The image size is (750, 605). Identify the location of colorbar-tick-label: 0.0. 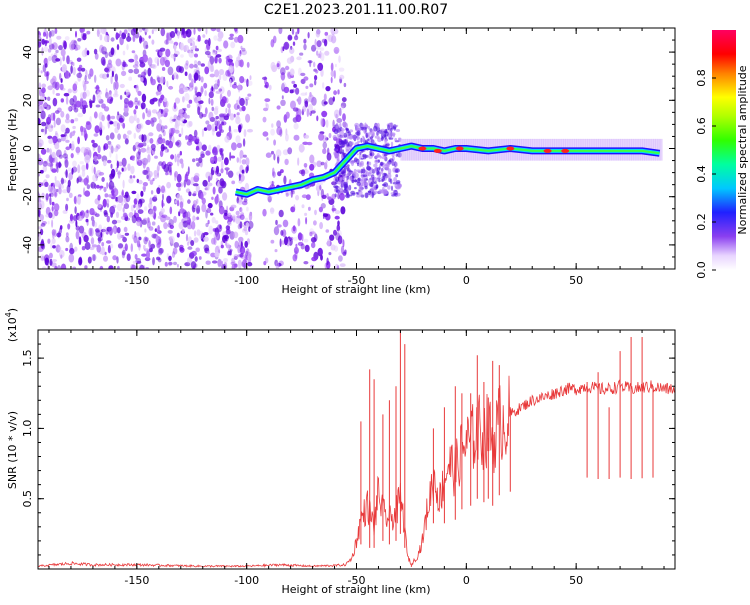
(701, 270).